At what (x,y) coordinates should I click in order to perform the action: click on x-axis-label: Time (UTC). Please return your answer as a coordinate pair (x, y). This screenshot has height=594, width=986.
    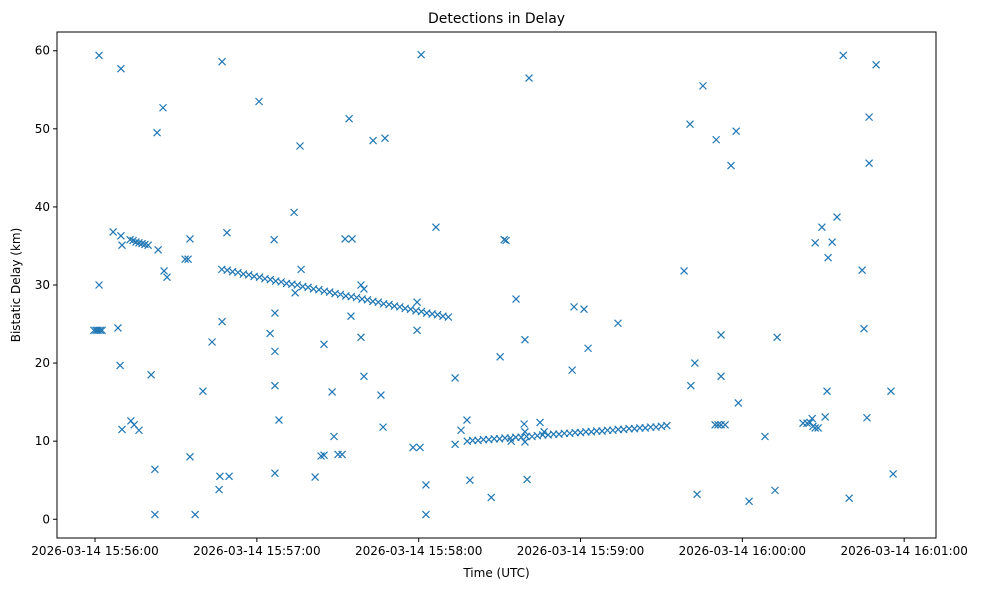
    Looking at the image, I should click on (495, 573).